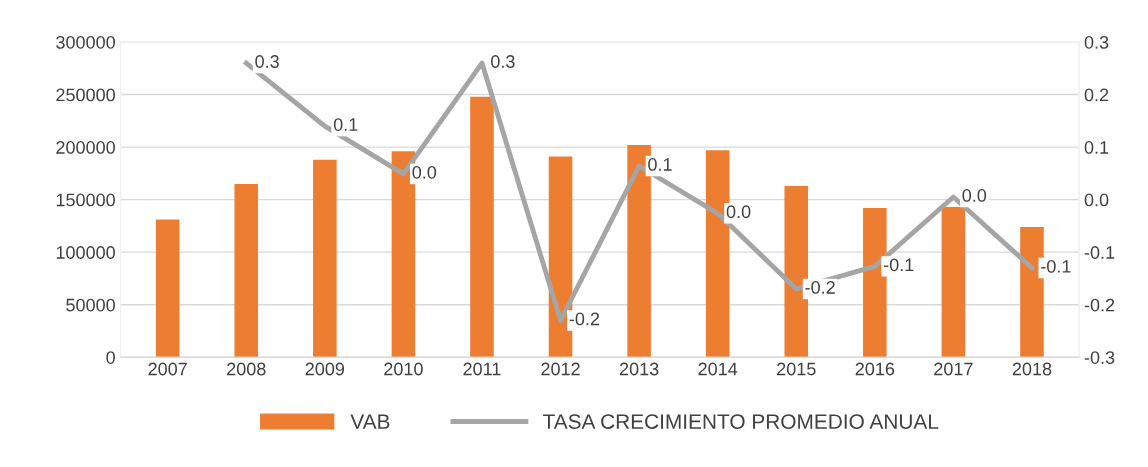 This screenshot has height=467, width=1148. I want to click on y2-tick-label: 0.3, so click(1096, 42).